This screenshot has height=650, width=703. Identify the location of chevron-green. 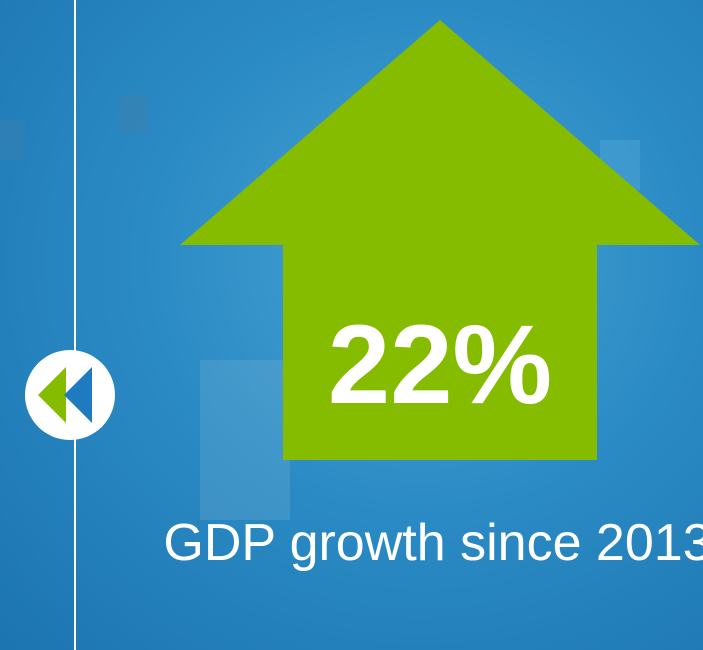
(52, 395).